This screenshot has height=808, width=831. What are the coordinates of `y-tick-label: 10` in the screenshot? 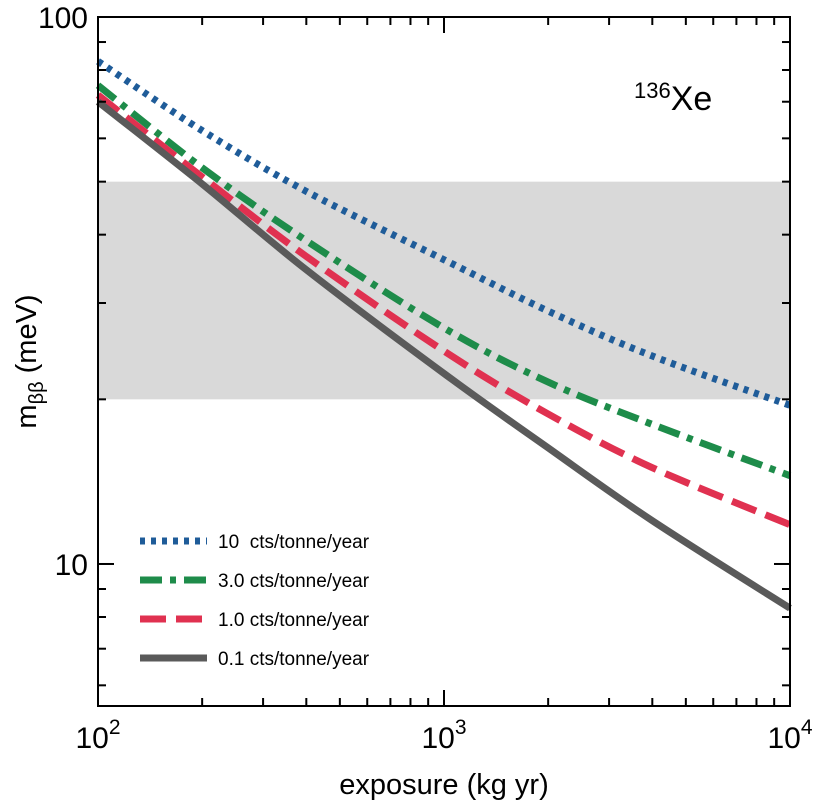 It's located at (71, 565).